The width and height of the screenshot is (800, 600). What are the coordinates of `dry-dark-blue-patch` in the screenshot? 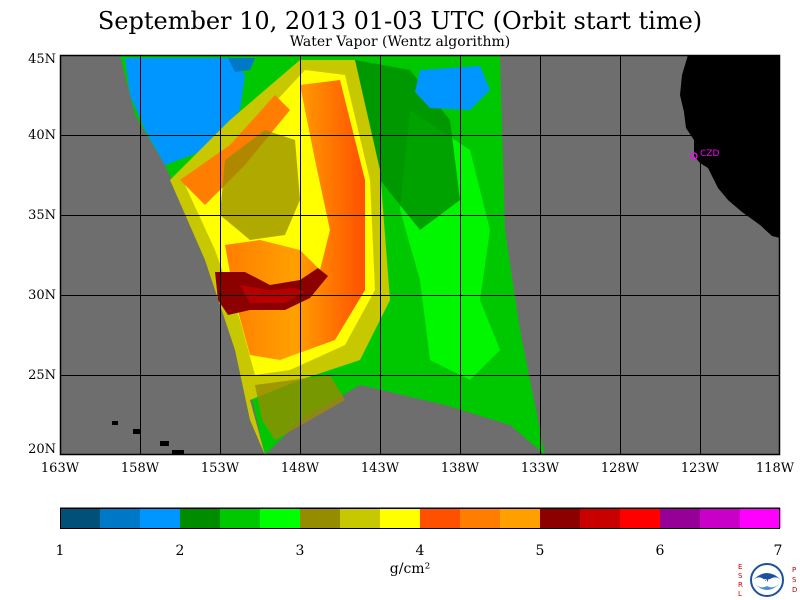 It's located at (241, 65).